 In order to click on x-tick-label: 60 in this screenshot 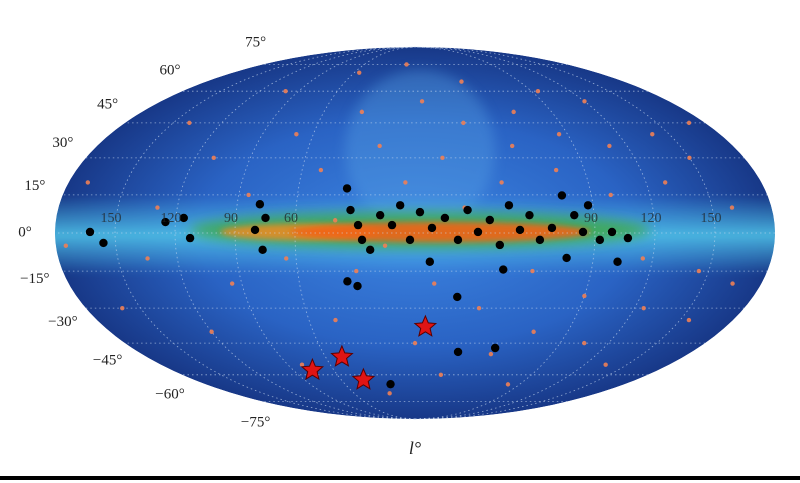, I will do `click(291, 218)`.